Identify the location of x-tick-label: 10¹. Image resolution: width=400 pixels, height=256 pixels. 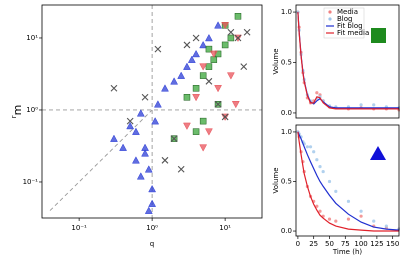
(225, 228).